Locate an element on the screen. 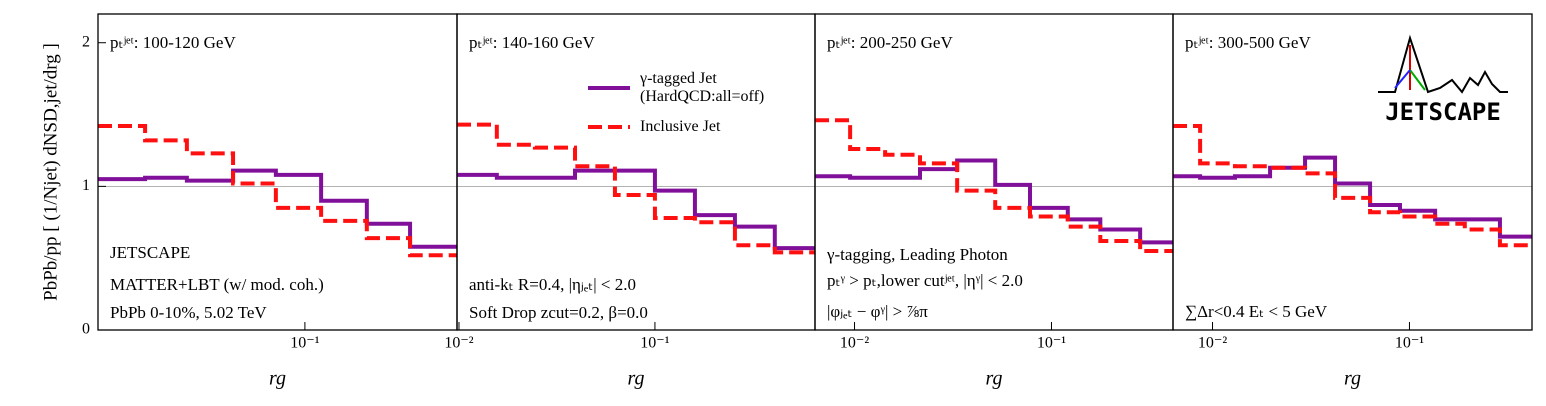 Image resolution: width=1546 pixels, height=406 pixels. annotation: γ-tagging, Leading Photon is located at coordinates (917, 254).